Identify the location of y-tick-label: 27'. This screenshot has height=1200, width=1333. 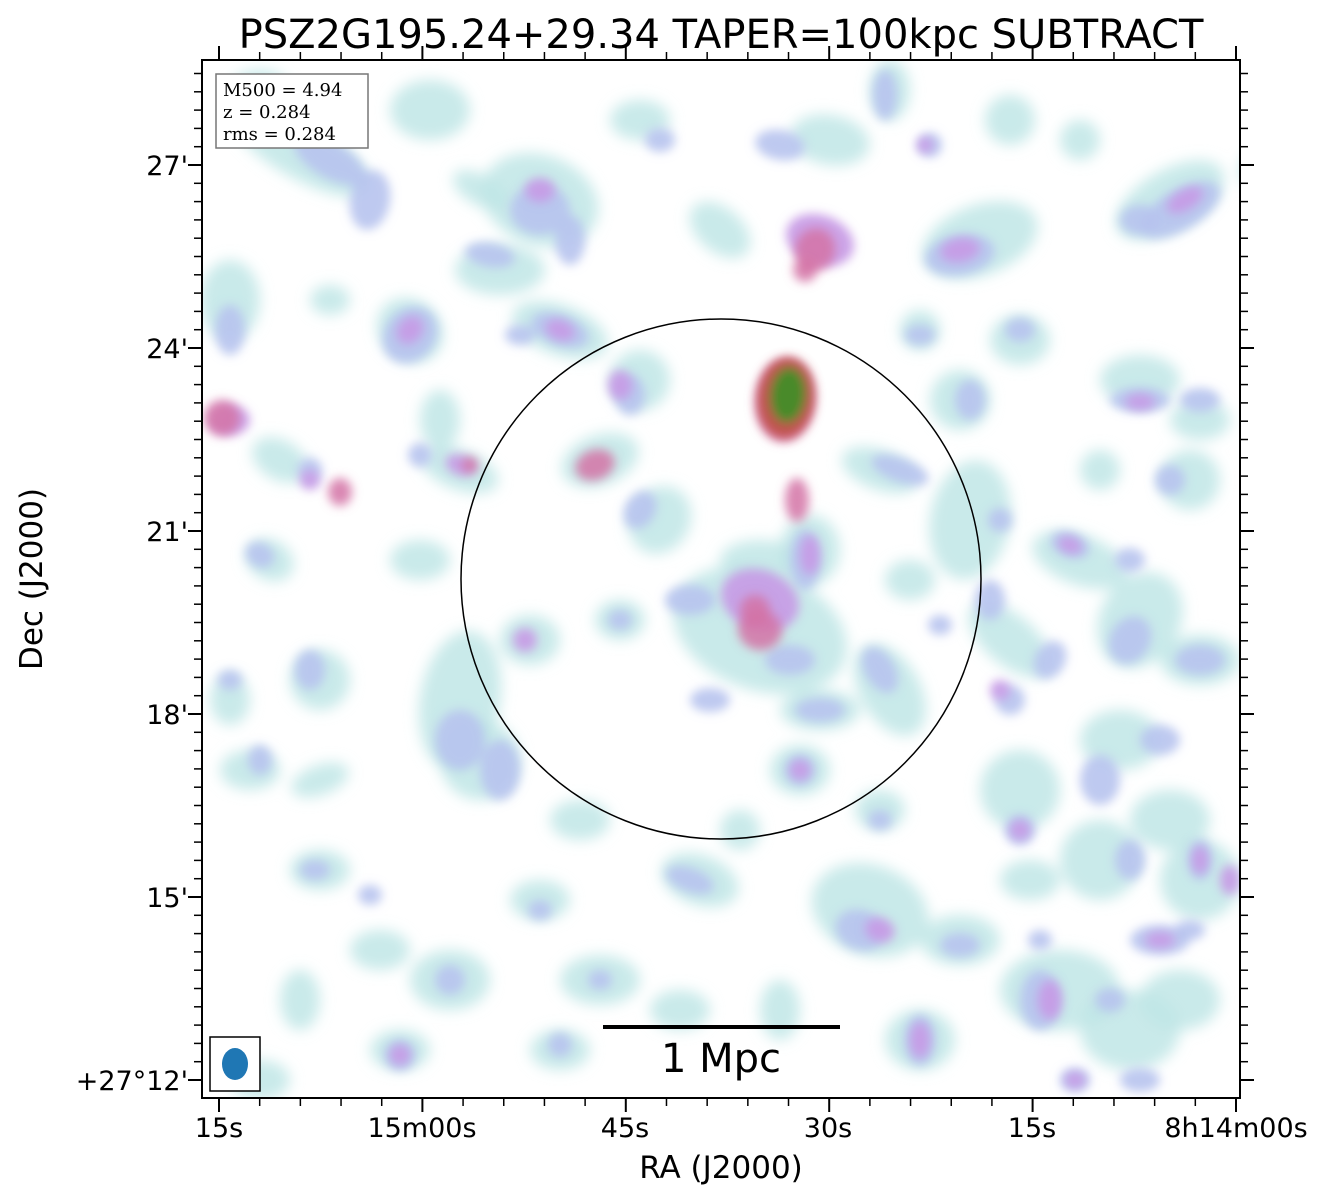
(167, 166).